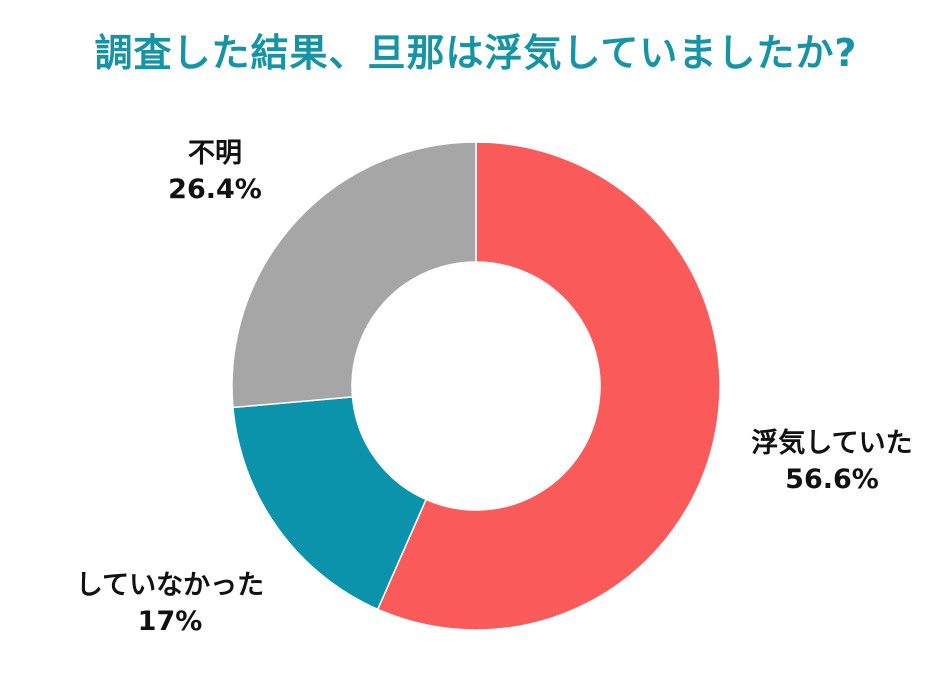  What do you see at coordinates (215, 153) in the screenshot?
I see `slice-label-unknown-name: 不明` at bounding box center [215, 153].